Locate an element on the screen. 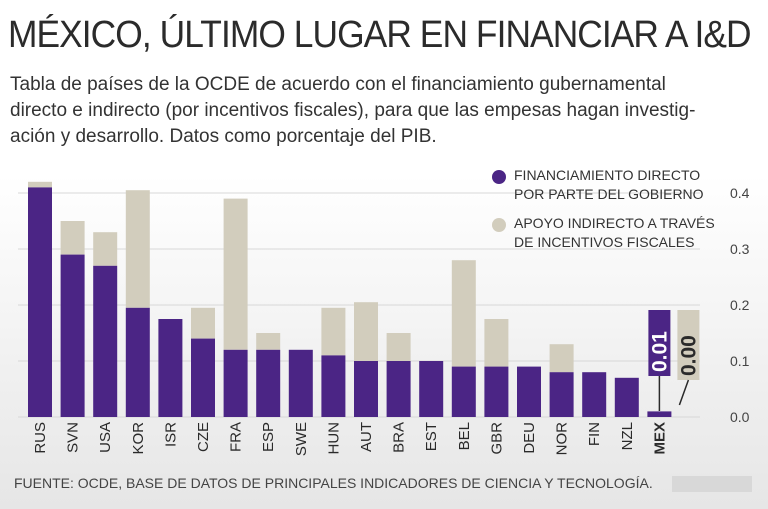  mex-direct-callout-box is located at coordinates (659, 343).